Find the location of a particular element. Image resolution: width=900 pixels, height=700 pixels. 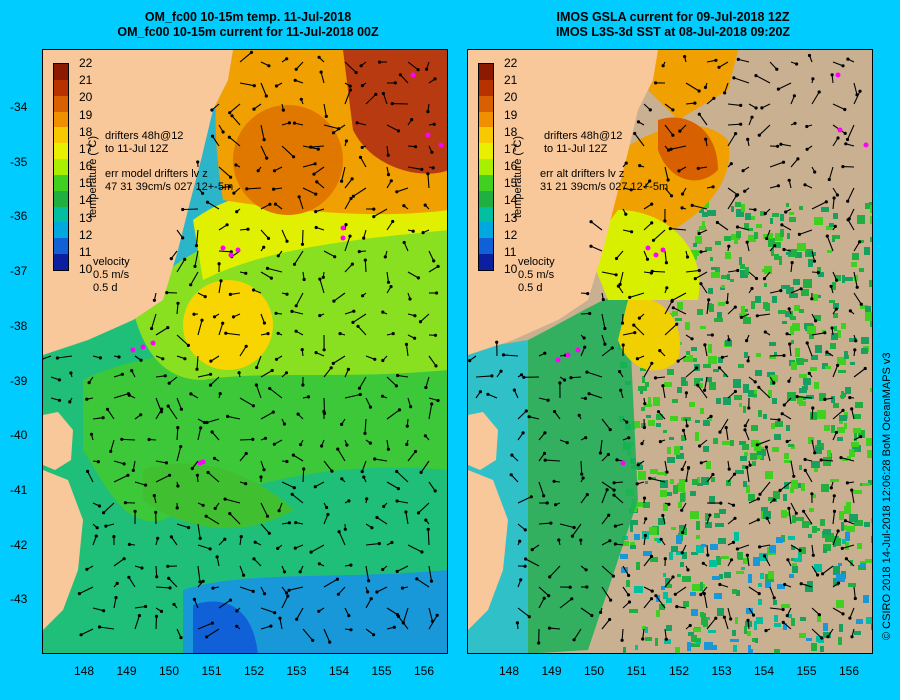

left-colorbar-title: temperature (°C) is located at coordinates (93, 176).